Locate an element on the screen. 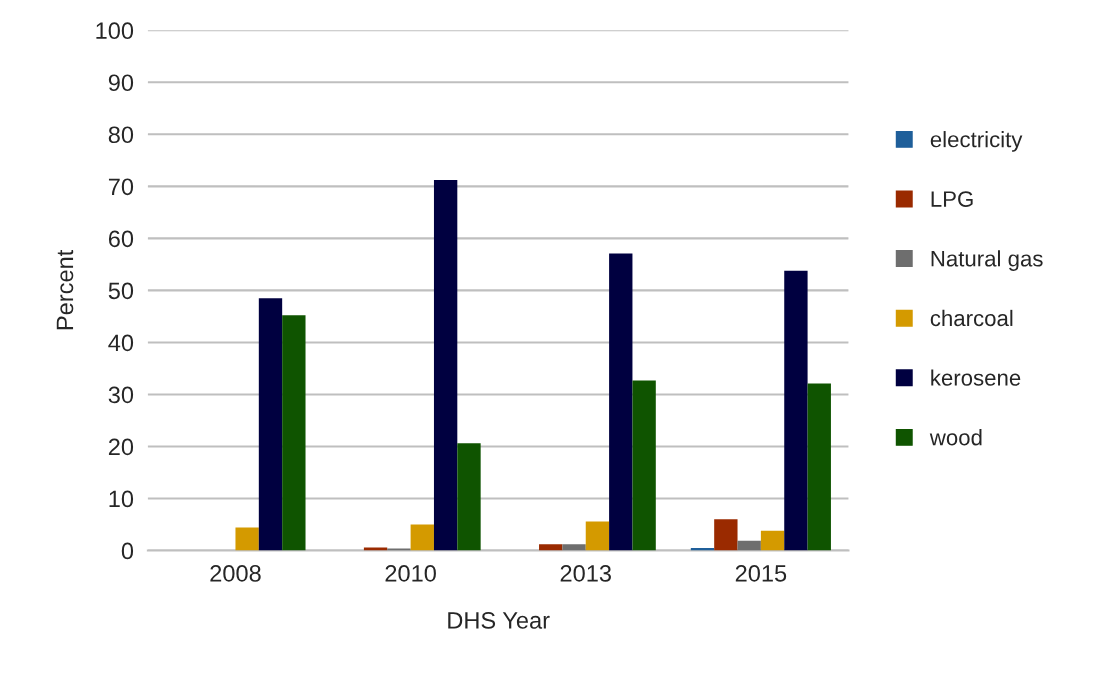  x-tick-label: 2015 is located at coordinates (761, 573).